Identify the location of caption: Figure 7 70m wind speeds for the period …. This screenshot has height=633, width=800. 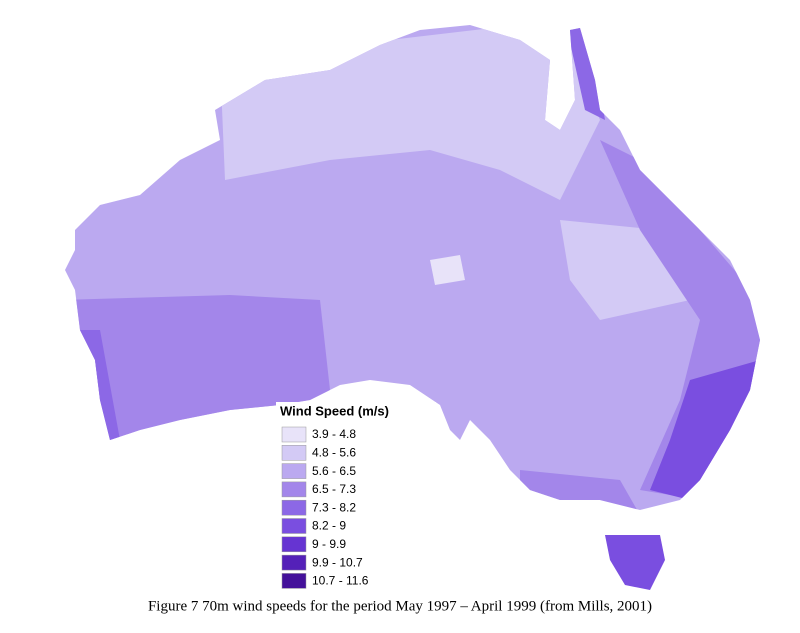
(400, 606).